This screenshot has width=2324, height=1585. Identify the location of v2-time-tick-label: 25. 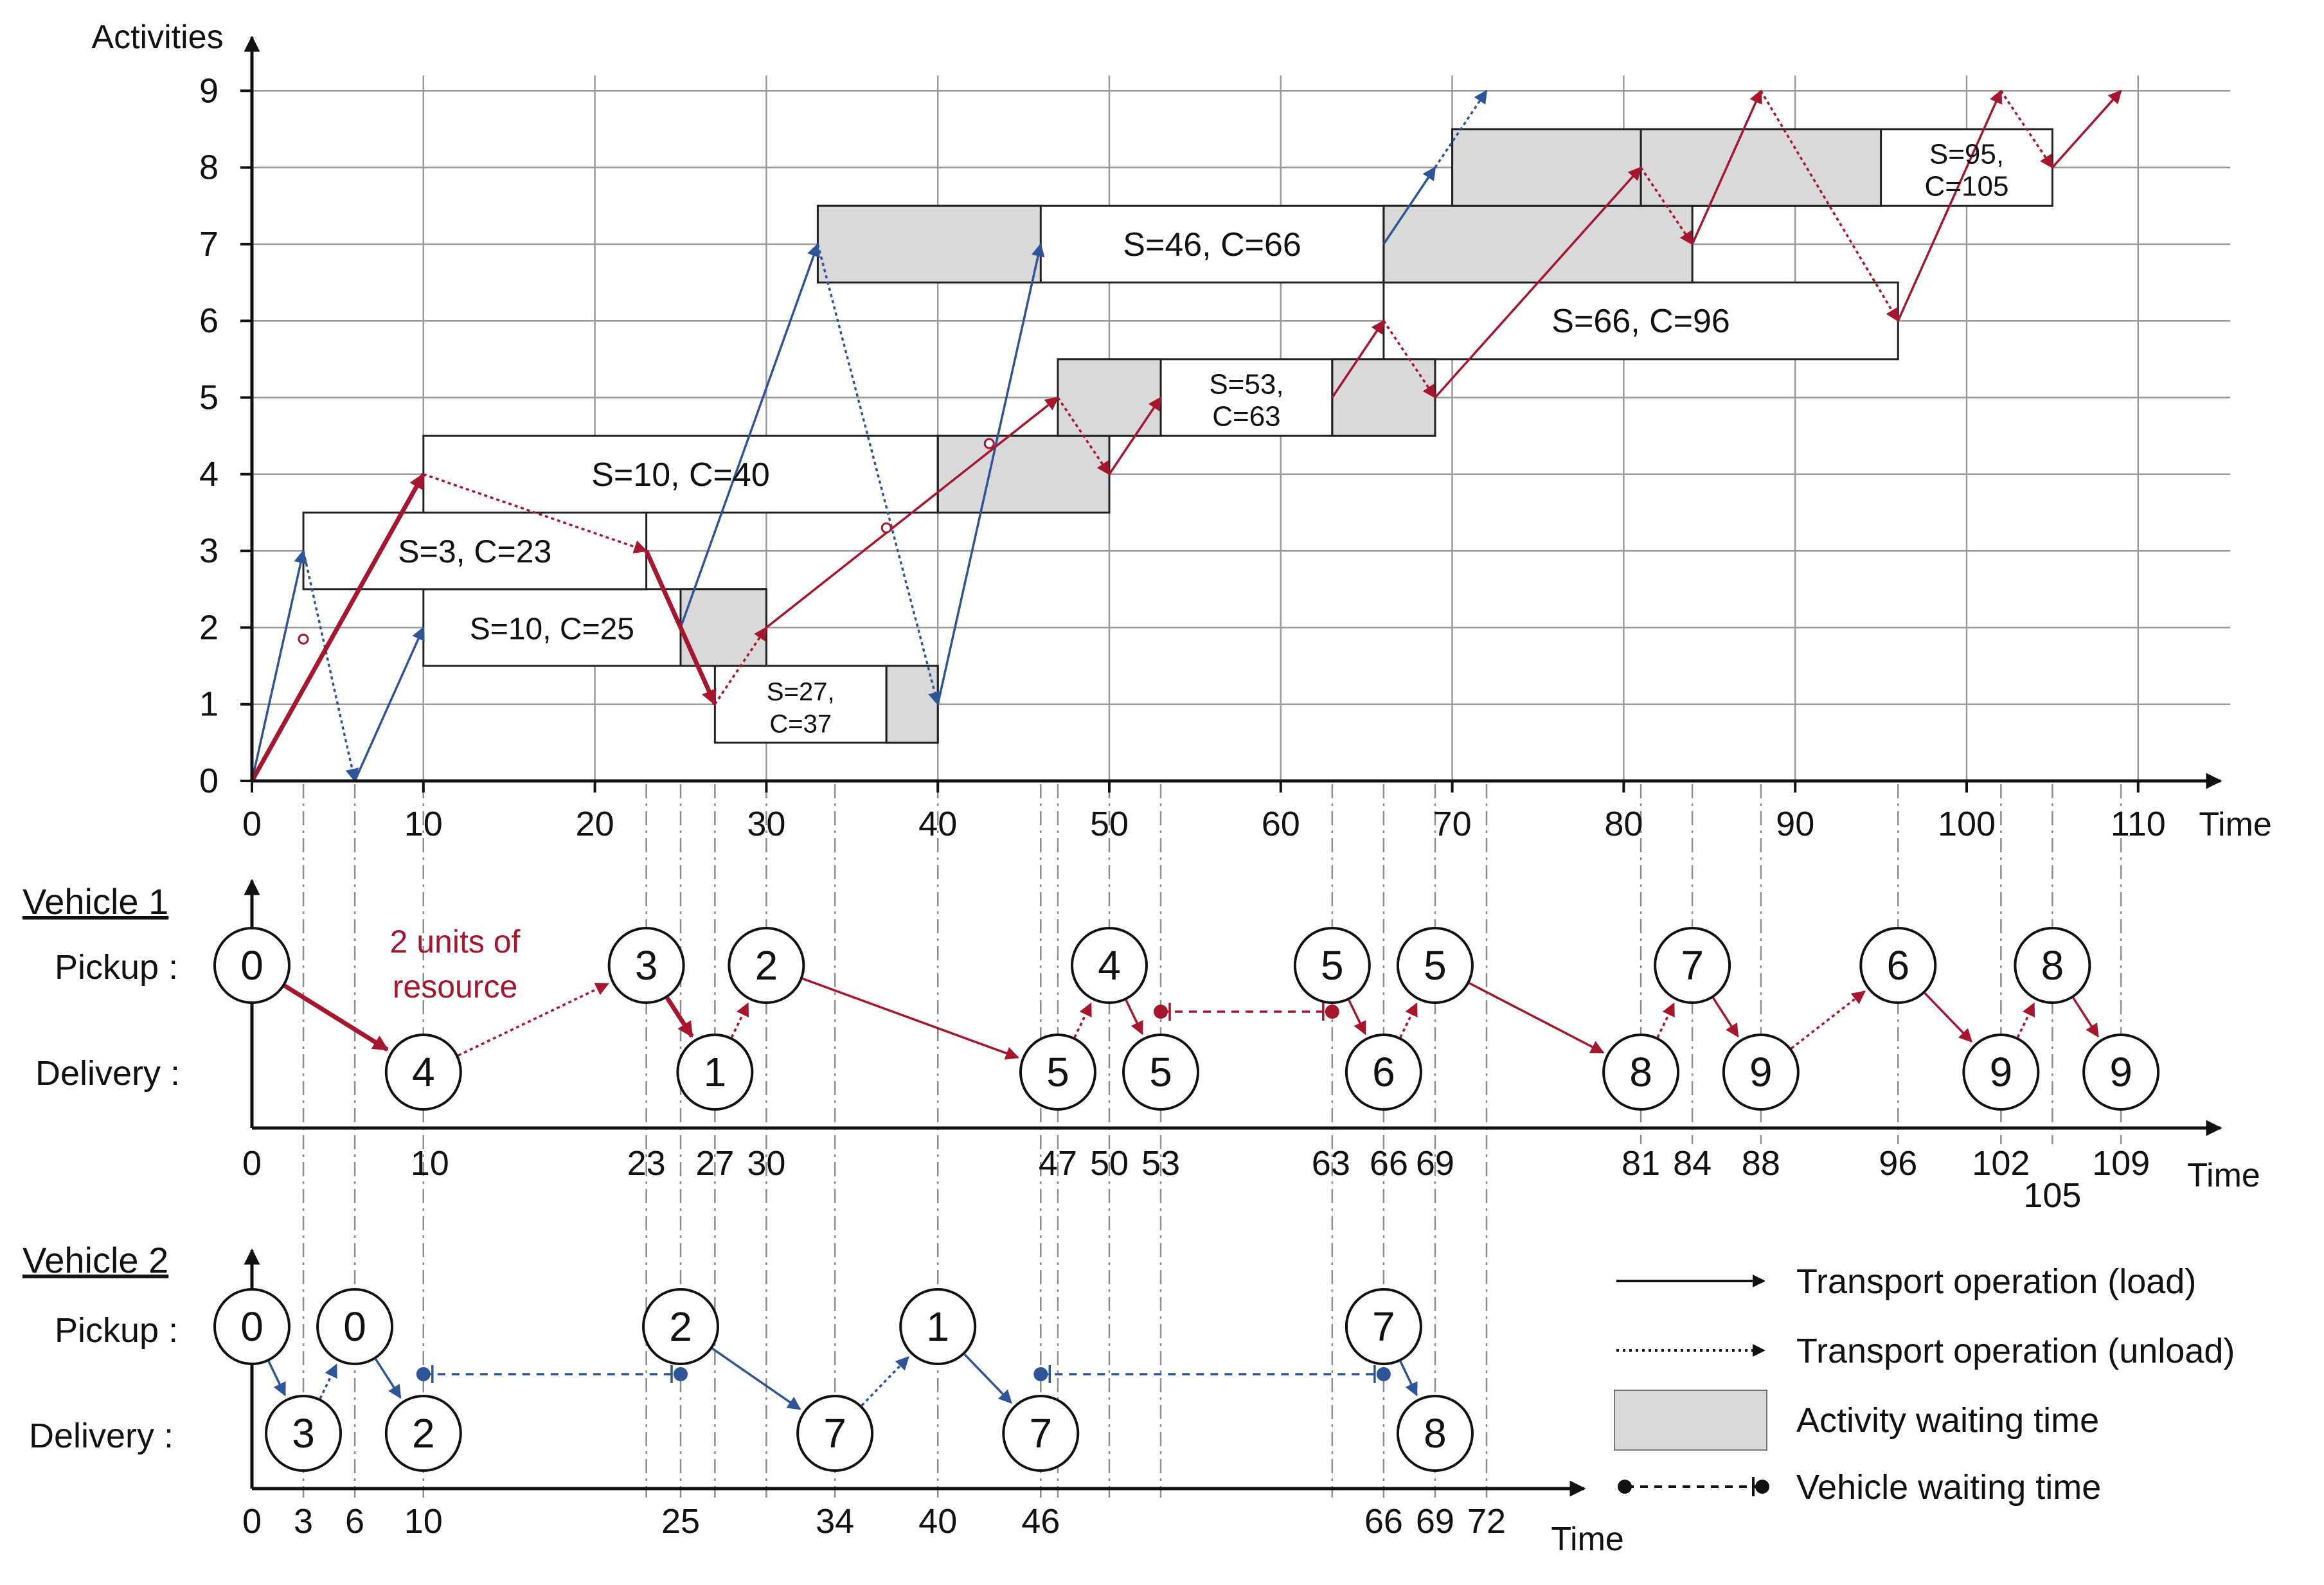
(681, 1521).